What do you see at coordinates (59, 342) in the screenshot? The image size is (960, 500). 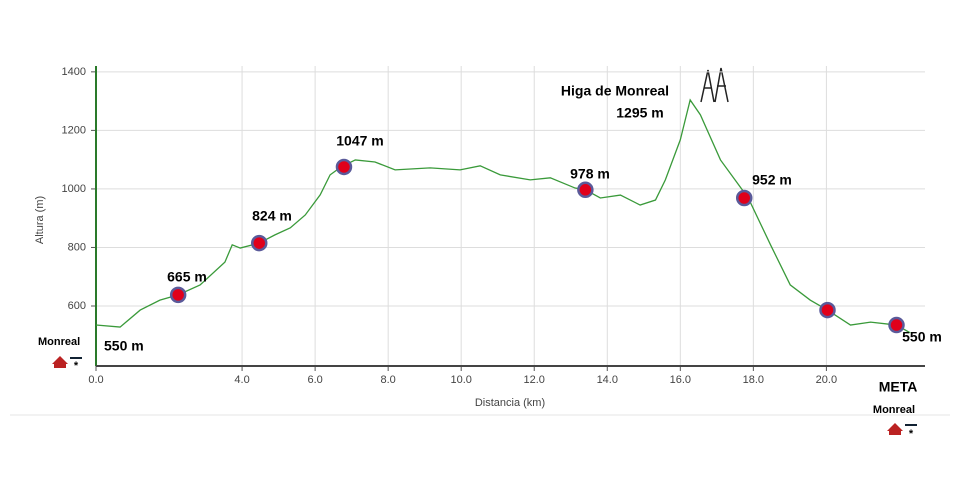 I see `start-name: Monreal` at bounding box center [59, 342].